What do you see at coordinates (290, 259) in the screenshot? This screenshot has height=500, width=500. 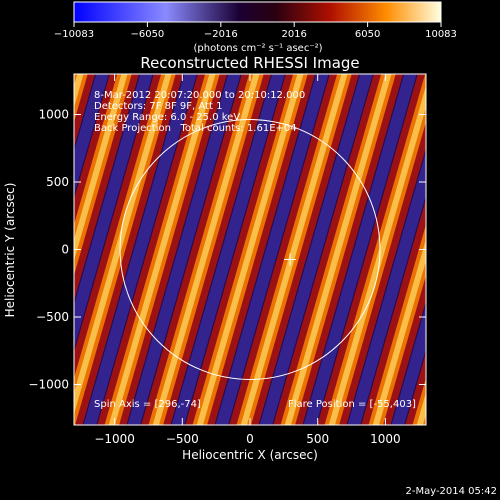 I see `spin-axis-marker` at bounding box center [290, 259].